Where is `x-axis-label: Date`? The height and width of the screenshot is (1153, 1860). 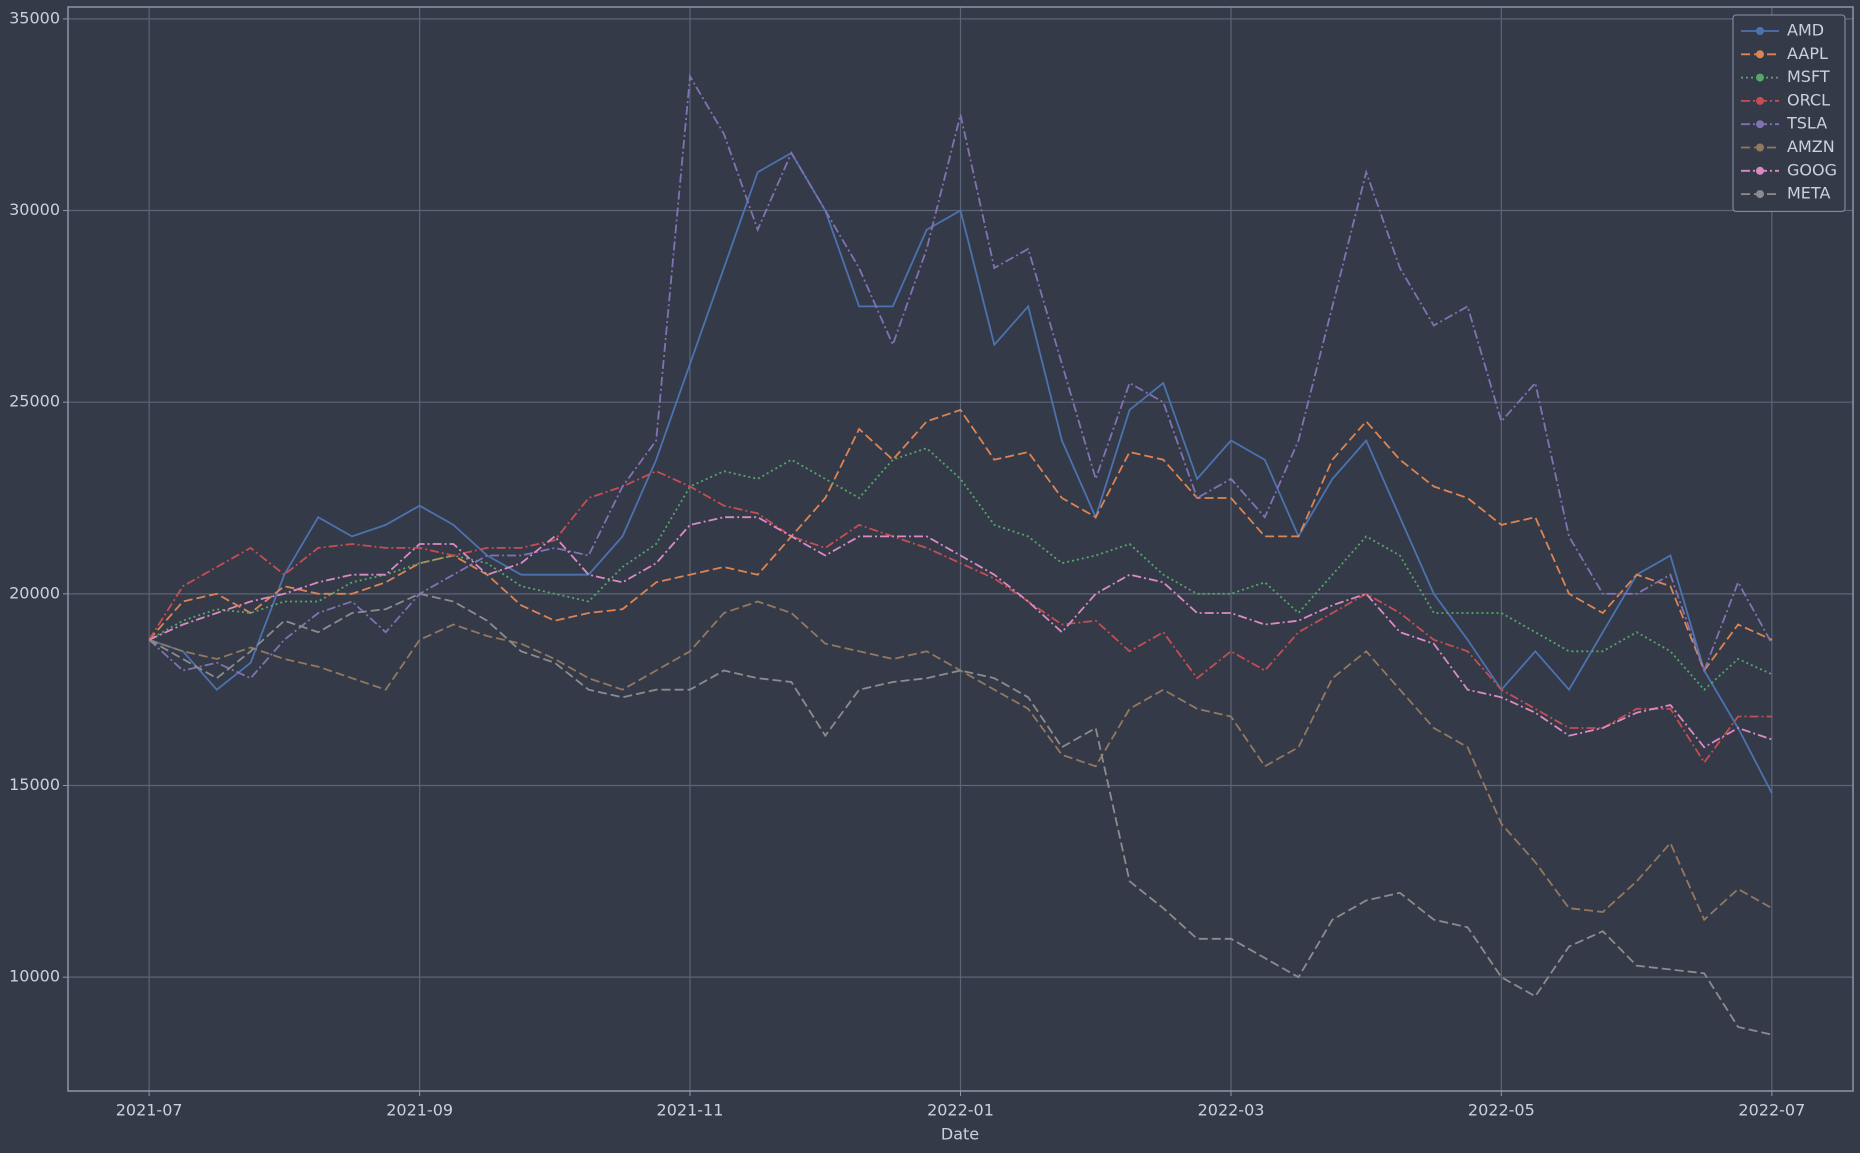 x-axis-label: Date is located at coordinates (960, 1134).